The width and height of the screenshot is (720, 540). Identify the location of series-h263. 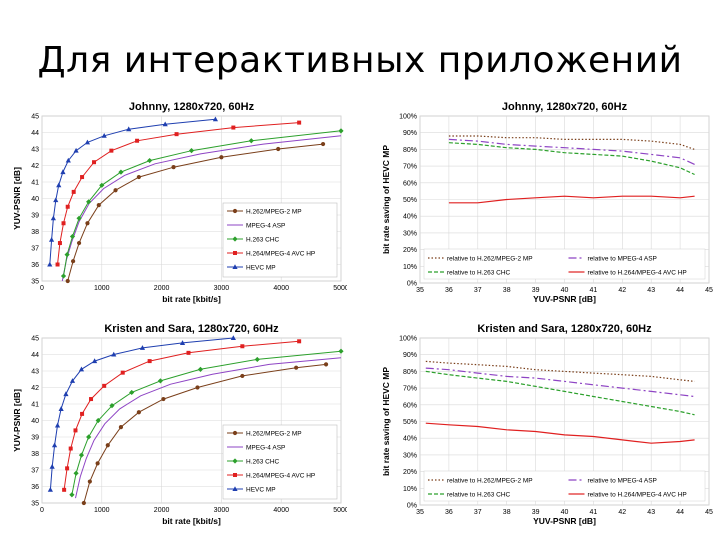
(571, 159).